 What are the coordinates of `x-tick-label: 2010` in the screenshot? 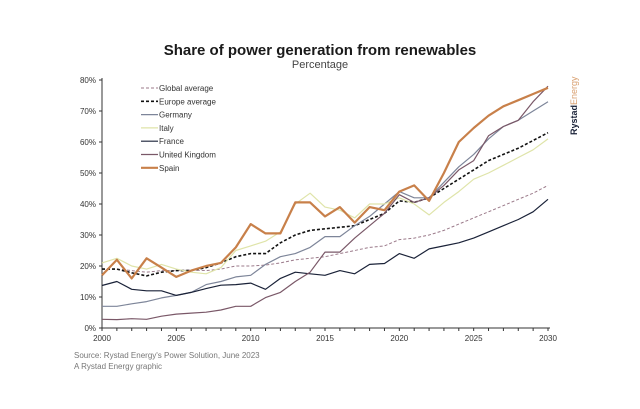 It's located at (251, 338).